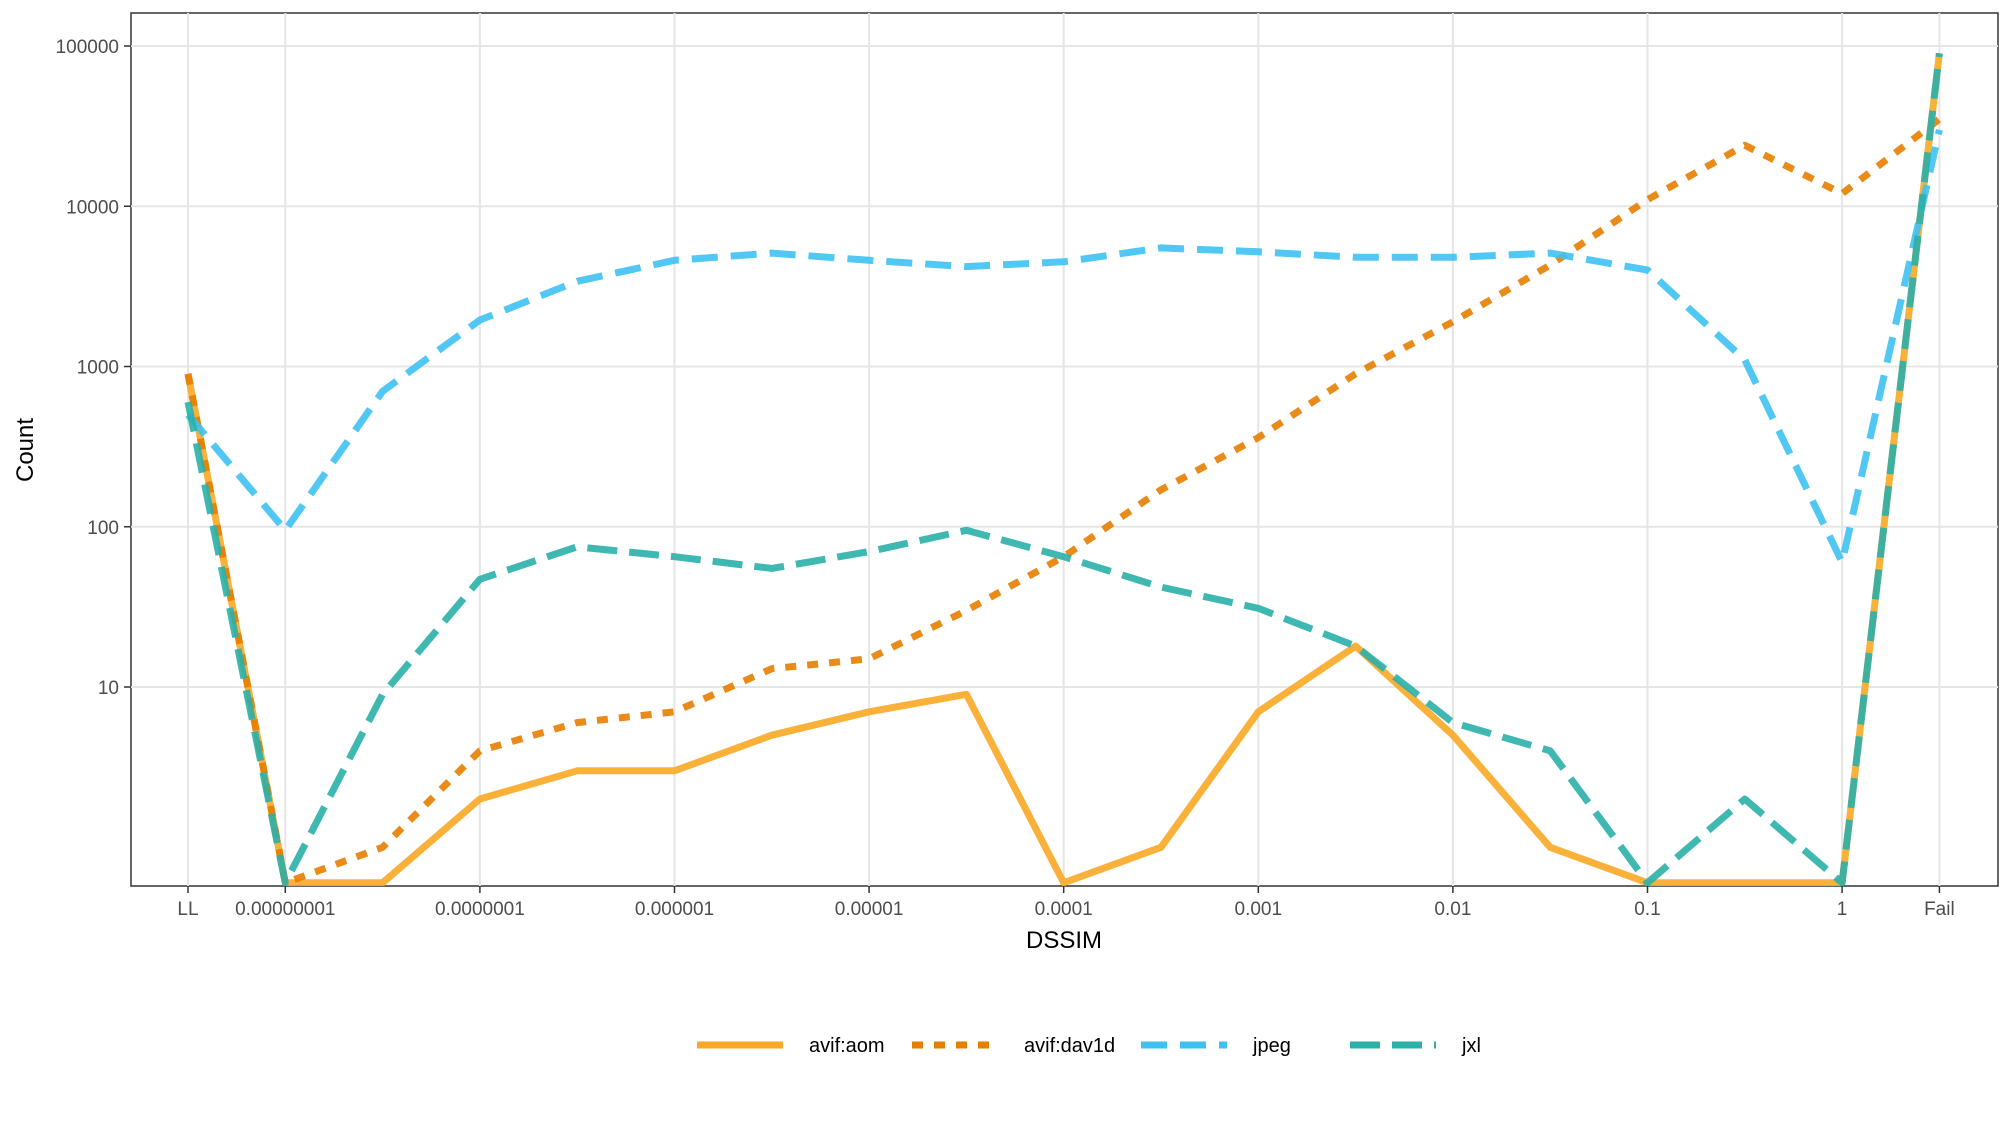 This screenshot has height=1125, width=2000. I want to click on x-tick-label: 0.0001, so click(1064, 909).